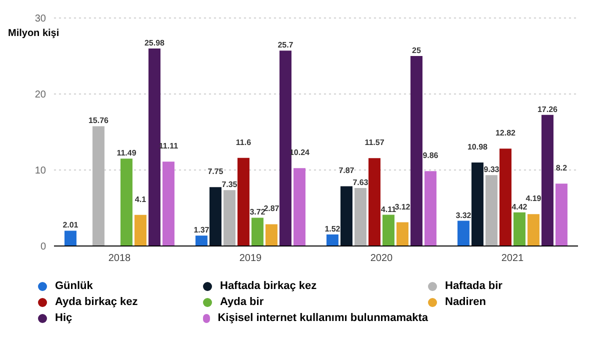  I want to click on data-label: 11.6, so click(244, 142).